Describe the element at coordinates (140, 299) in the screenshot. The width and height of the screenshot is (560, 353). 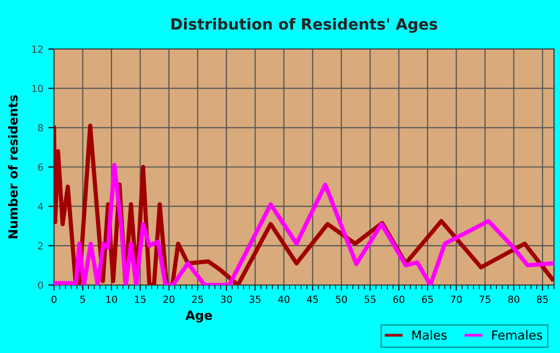
I see `x-tick-label: 15` at that location.